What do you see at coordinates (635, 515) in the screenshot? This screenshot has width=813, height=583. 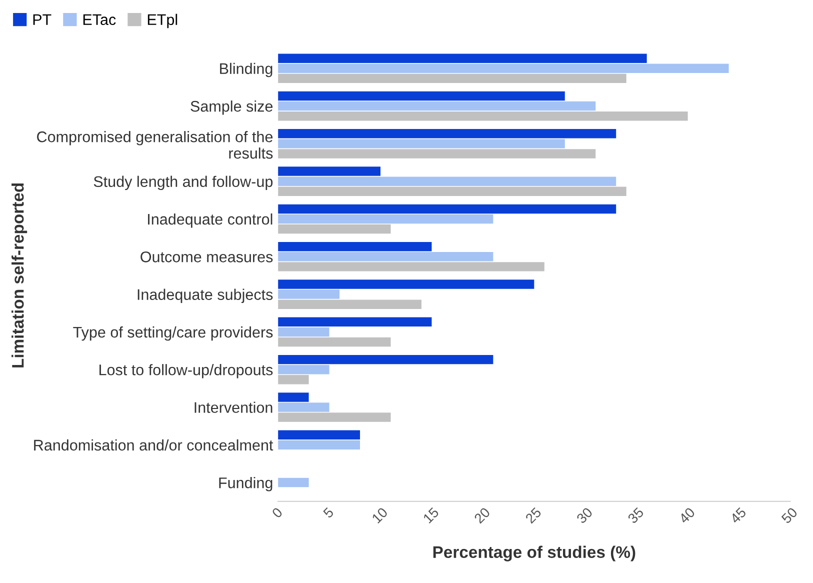 I see `x-tick-label: 35` at bounding box center [635, 515].